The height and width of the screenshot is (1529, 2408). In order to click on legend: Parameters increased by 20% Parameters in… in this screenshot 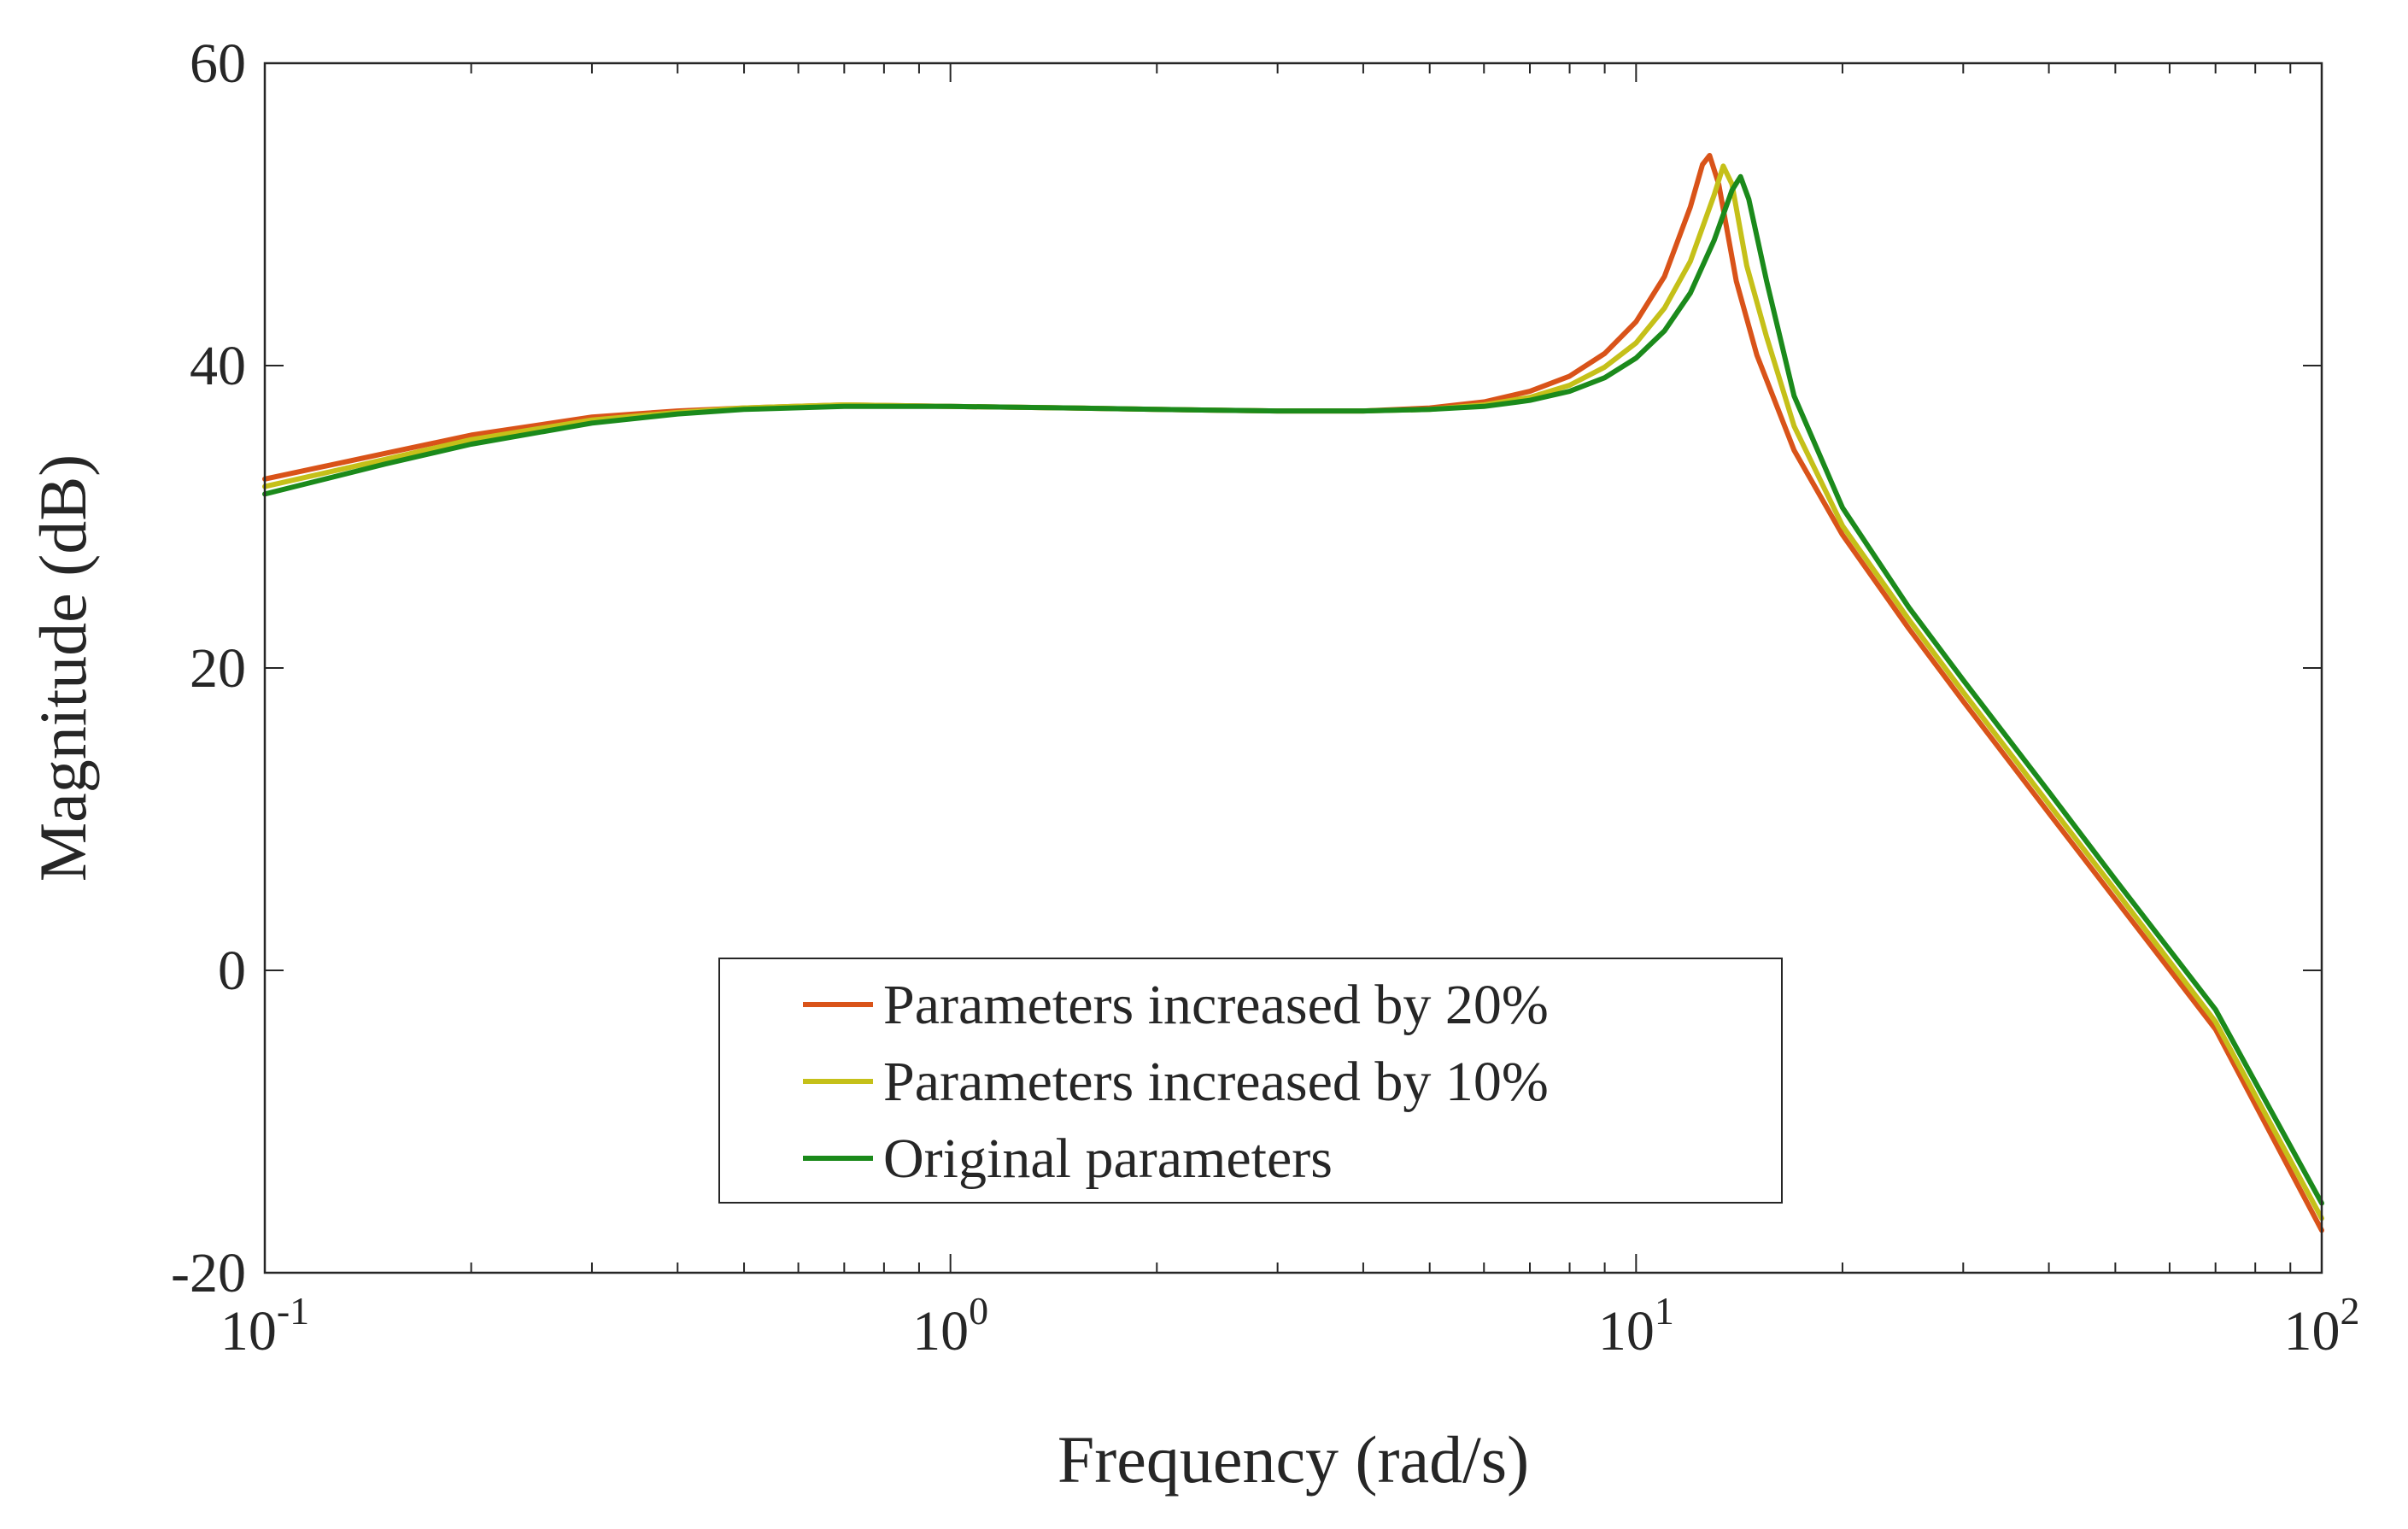, I will do `click(1250, 1081)`.